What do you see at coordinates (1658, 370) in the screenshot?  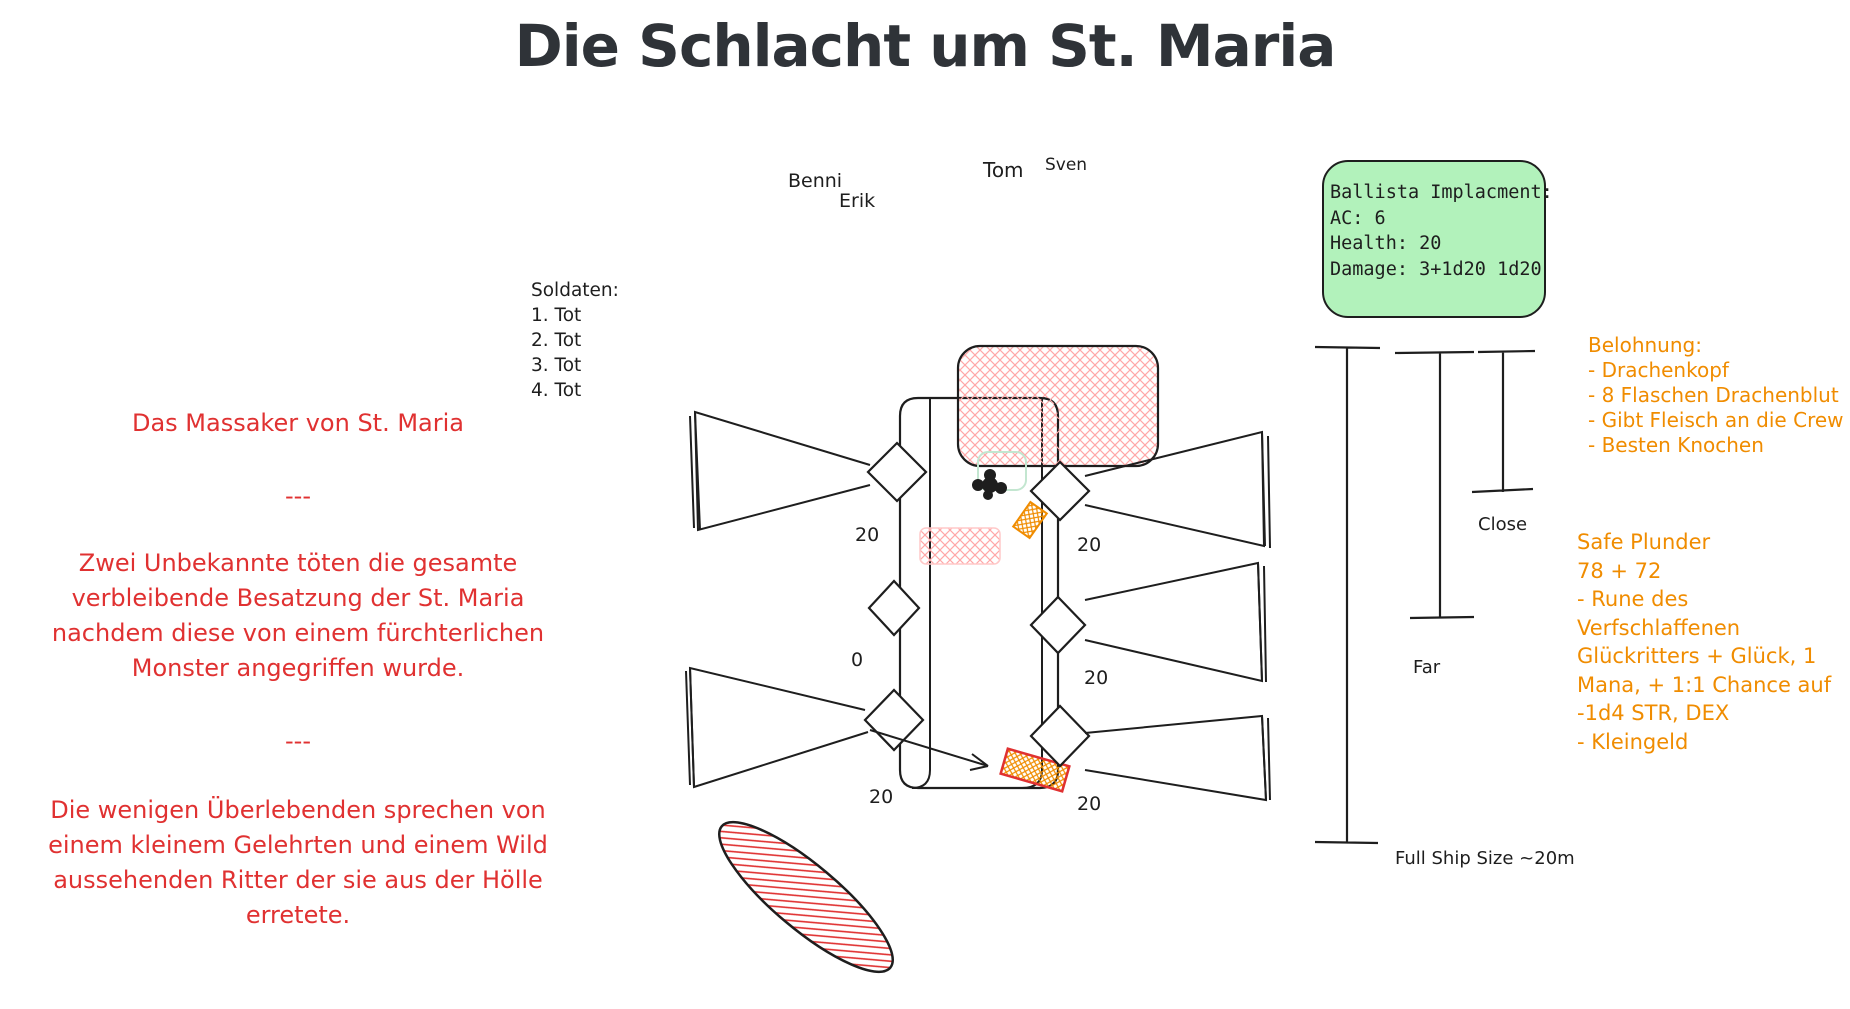 I see `reward-item: - Drachenkopf` at bounding box center [1658, 370].